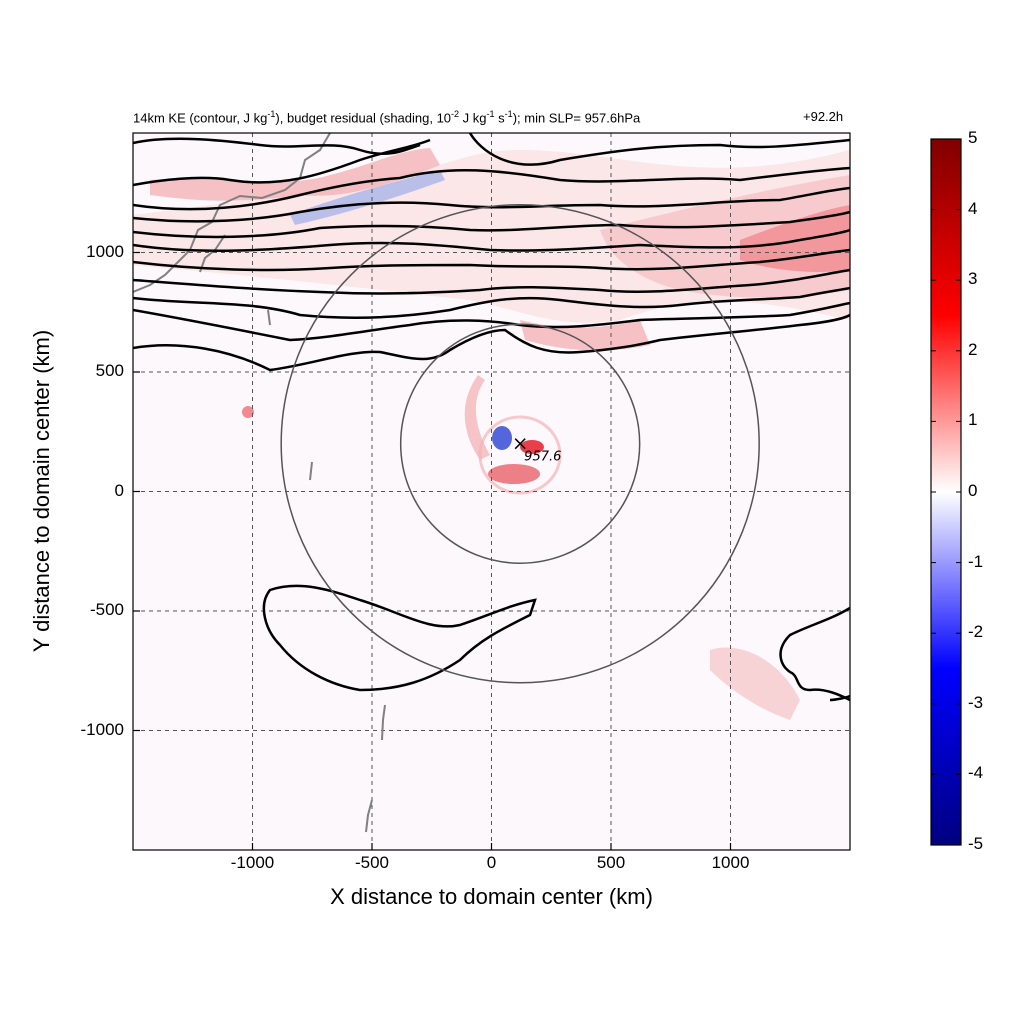  Describe the element at coordinates (976, 773) in the screenshot. I see `colorbar-tick-label: -4` at that location.